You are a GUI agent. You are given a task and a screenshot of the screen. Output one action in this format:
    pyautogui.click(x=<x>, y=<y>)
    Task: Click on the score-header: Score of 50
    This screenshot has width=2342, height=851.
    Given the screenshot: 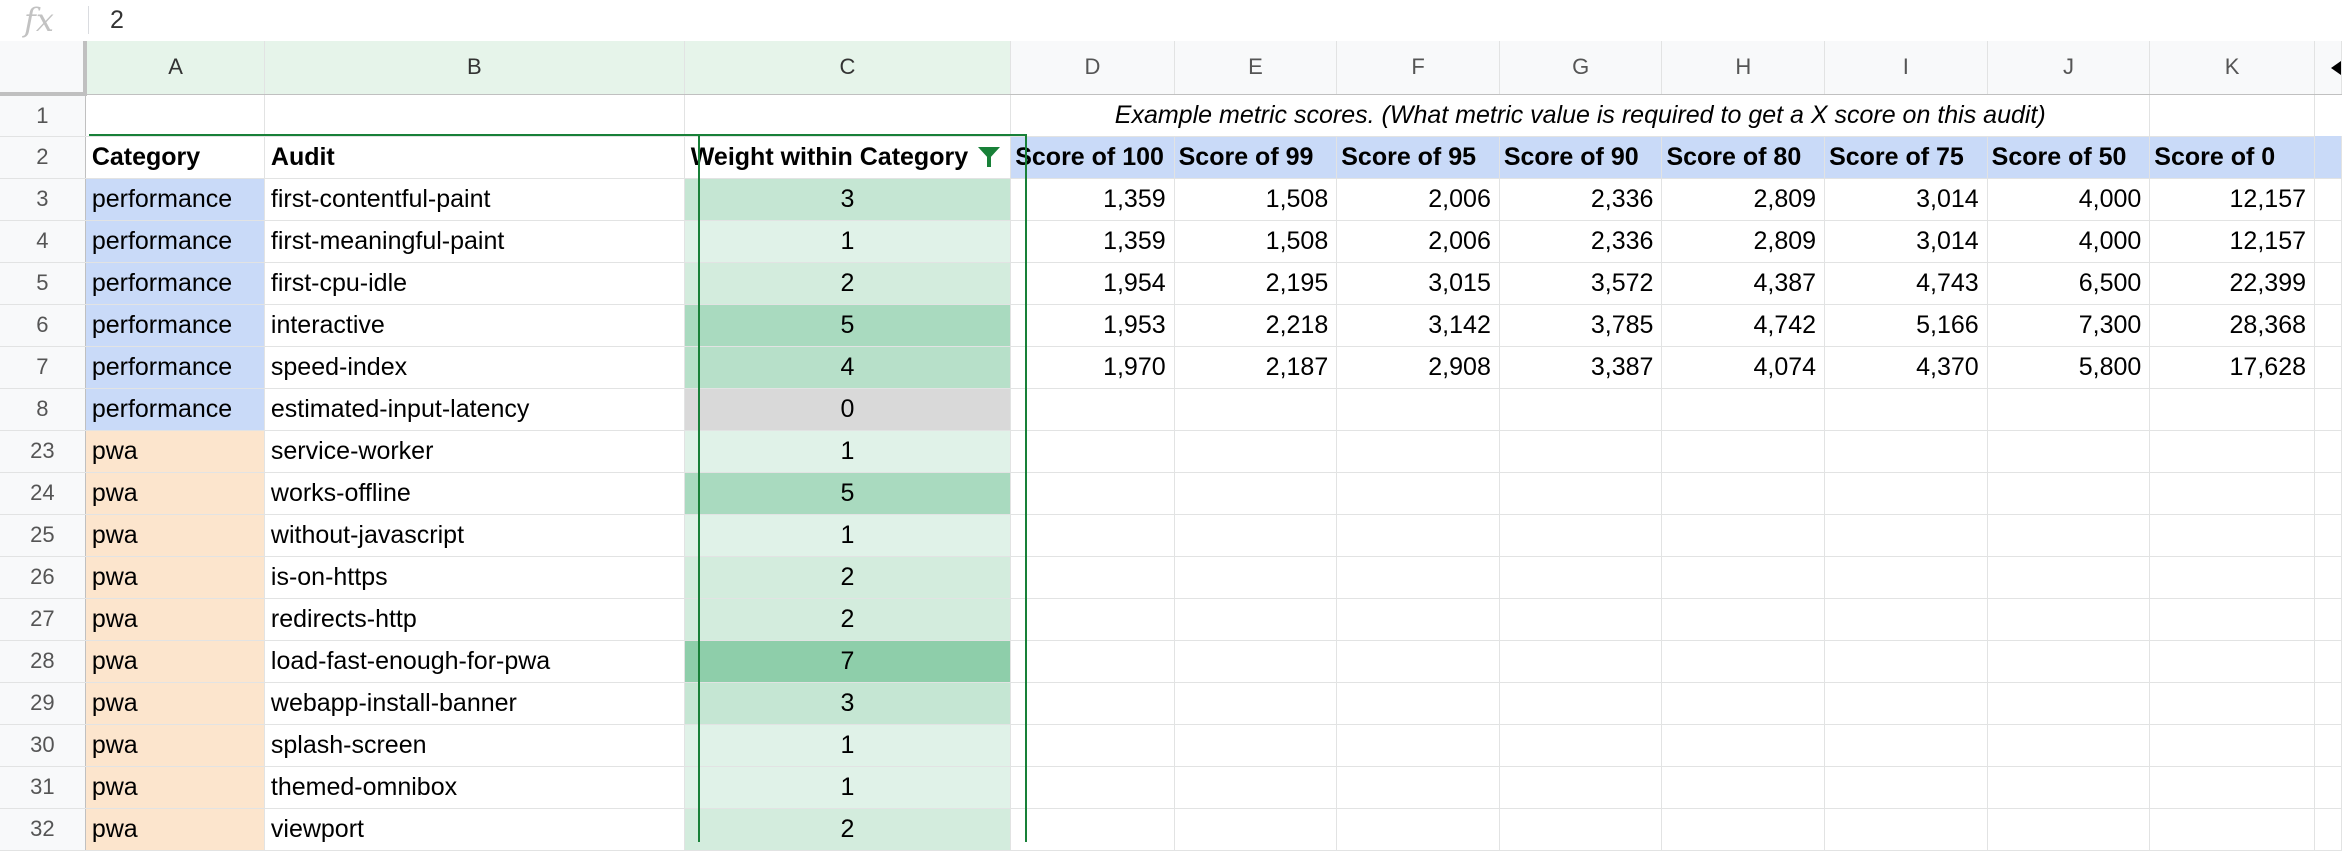 What is the action you would take?
    pyautogui.click(x=2069, y=157)
    